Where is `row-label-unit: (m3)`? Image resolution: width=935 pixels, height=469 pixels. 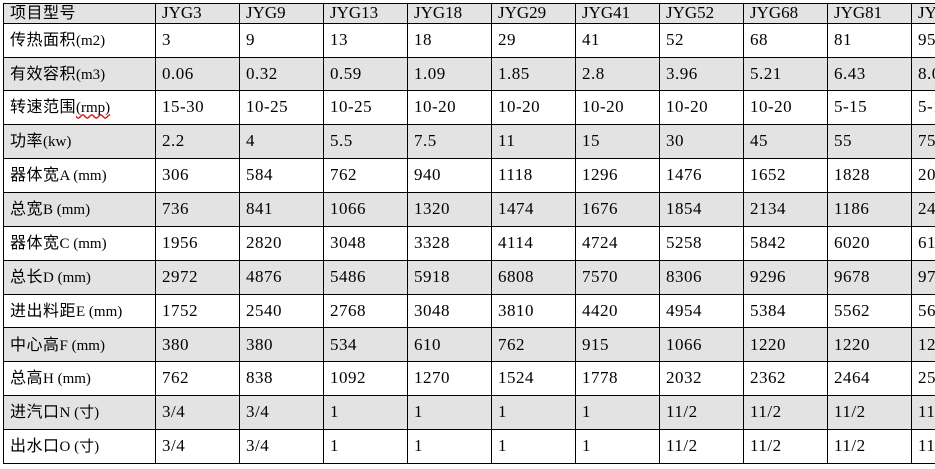 row-label-unit: (m3) is located at coordinates (91, 74).